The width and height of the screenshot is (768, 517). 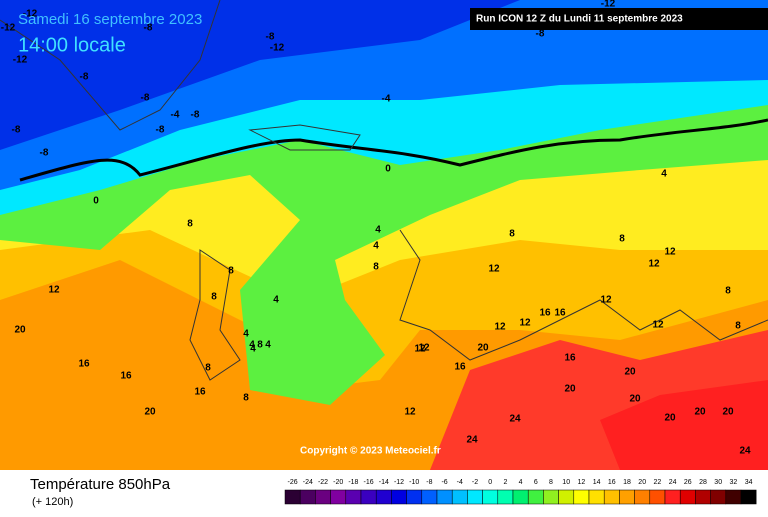 What do you see at coordinates (718, 482) in the screenshot?
I see `legend-tick-label: 30` at bounding box center [718, 482].